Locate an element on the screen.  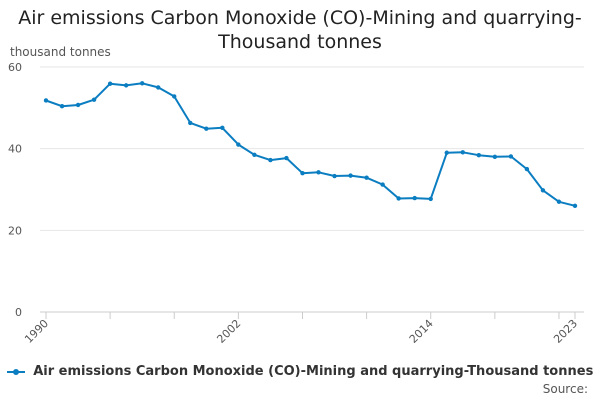
x-tick-label: 2002 is located at coordinates (228, 331).